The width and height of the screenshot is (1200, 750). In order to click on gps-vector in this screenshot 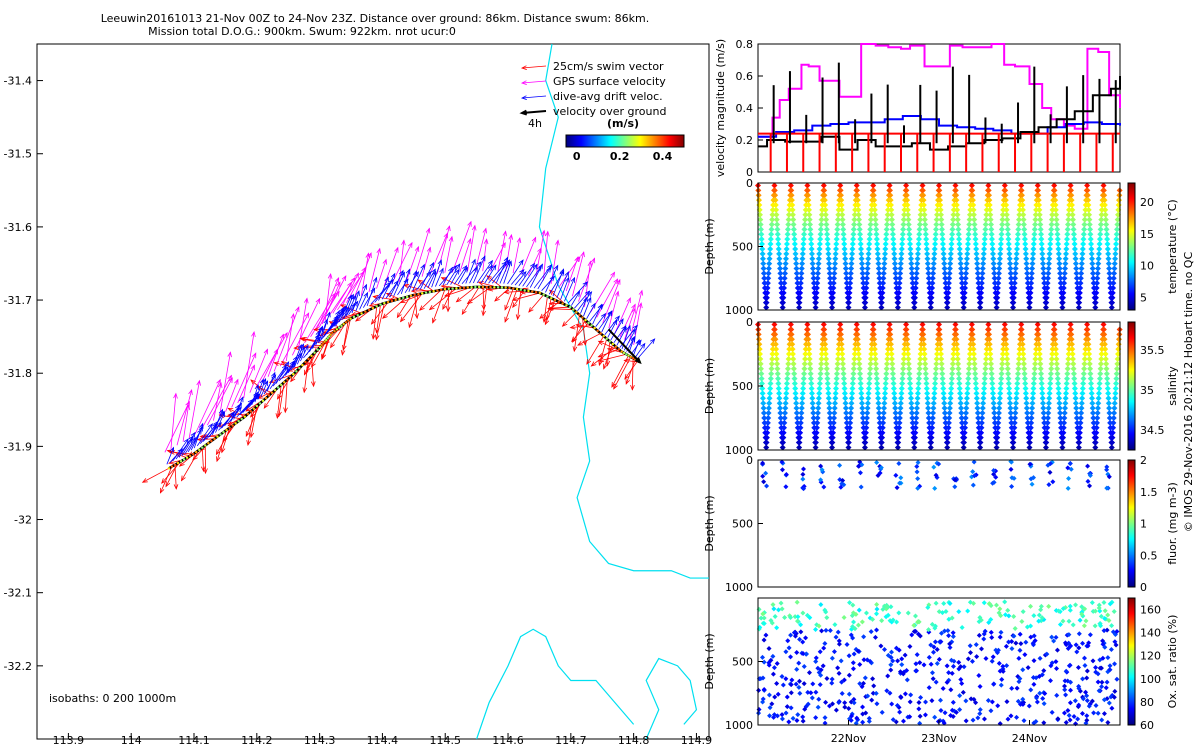, I will do `click(508, 253)`.